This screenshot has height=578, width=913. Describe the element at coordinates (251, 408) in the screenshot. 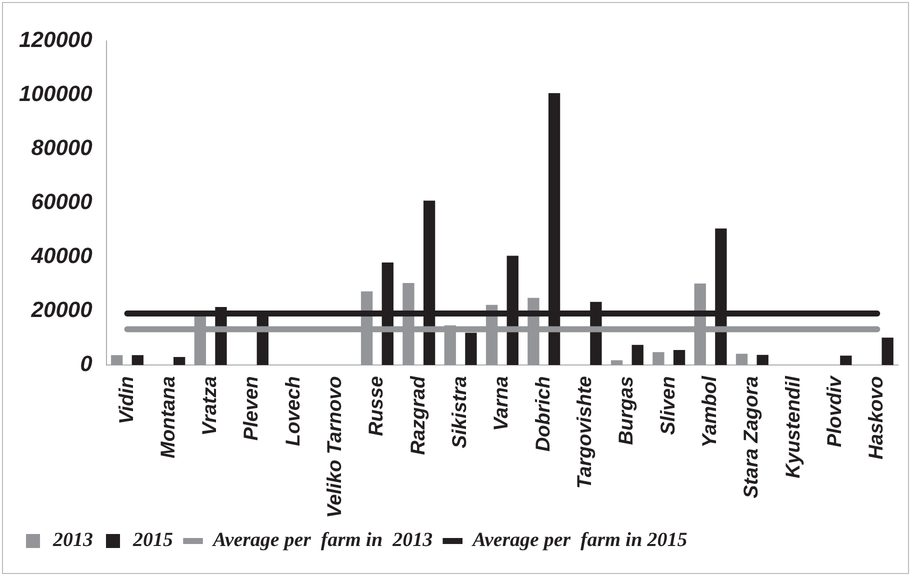

I see `x-tick-label: Pleven` at that location.